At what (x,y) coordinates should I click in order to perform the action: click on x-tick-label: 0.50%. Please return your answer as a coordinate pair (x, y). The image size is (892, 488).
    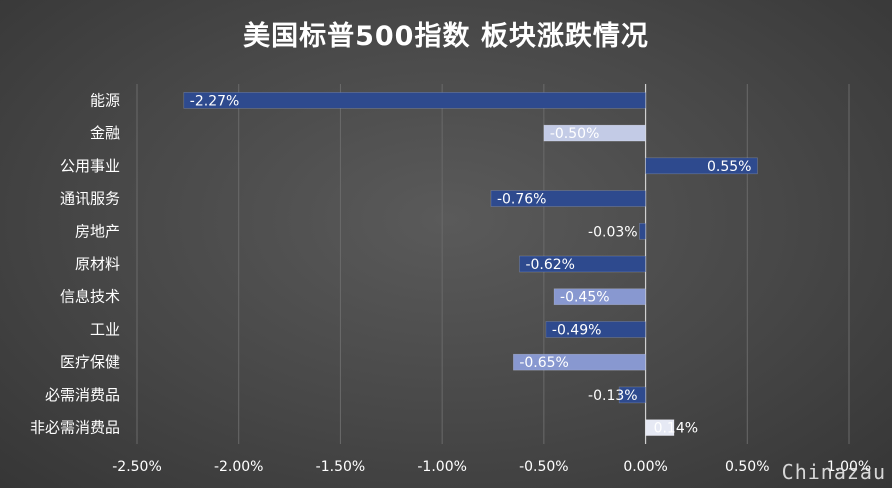
    Looking at the image, I should click on (747, 467).